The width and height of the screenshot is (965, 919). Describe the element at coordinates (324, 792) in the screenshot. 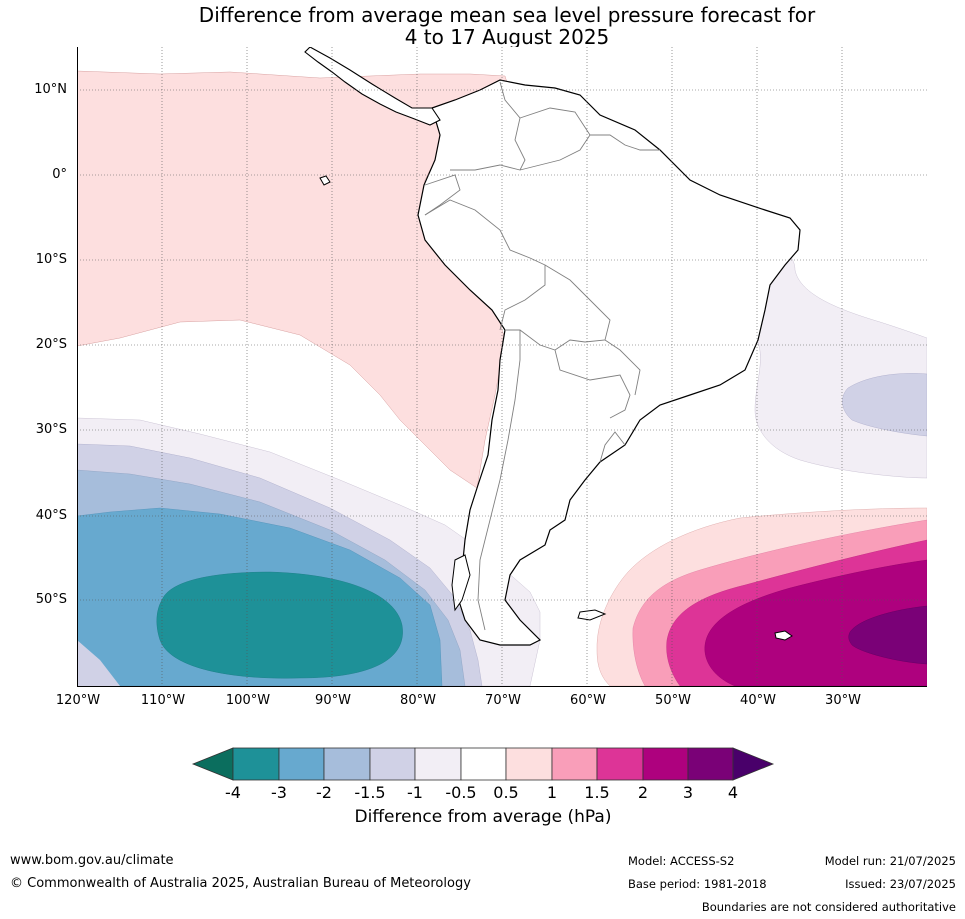

I see `colorbar-tick: -2` at that location.